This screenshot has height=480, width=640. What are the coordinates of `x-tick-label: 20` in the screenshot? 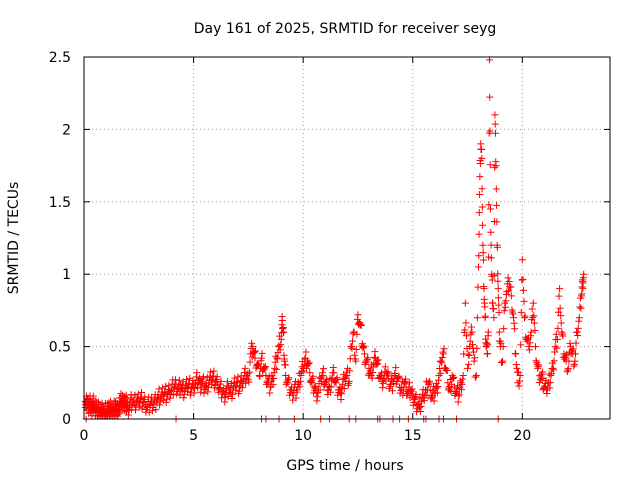 It's located at (522, 436).